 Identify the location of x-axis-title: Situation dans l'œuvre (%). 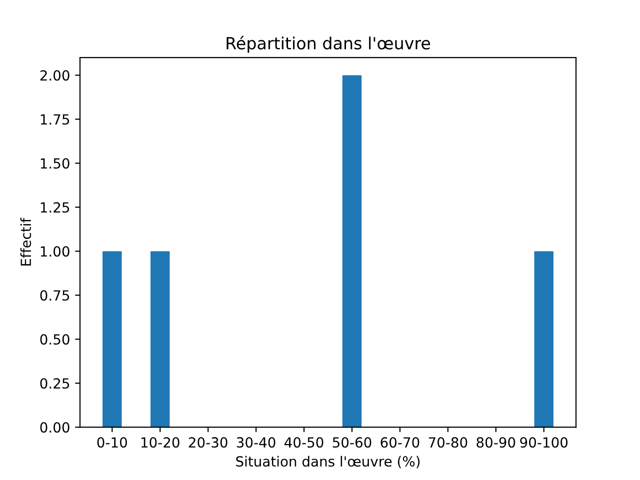
(328, 462).